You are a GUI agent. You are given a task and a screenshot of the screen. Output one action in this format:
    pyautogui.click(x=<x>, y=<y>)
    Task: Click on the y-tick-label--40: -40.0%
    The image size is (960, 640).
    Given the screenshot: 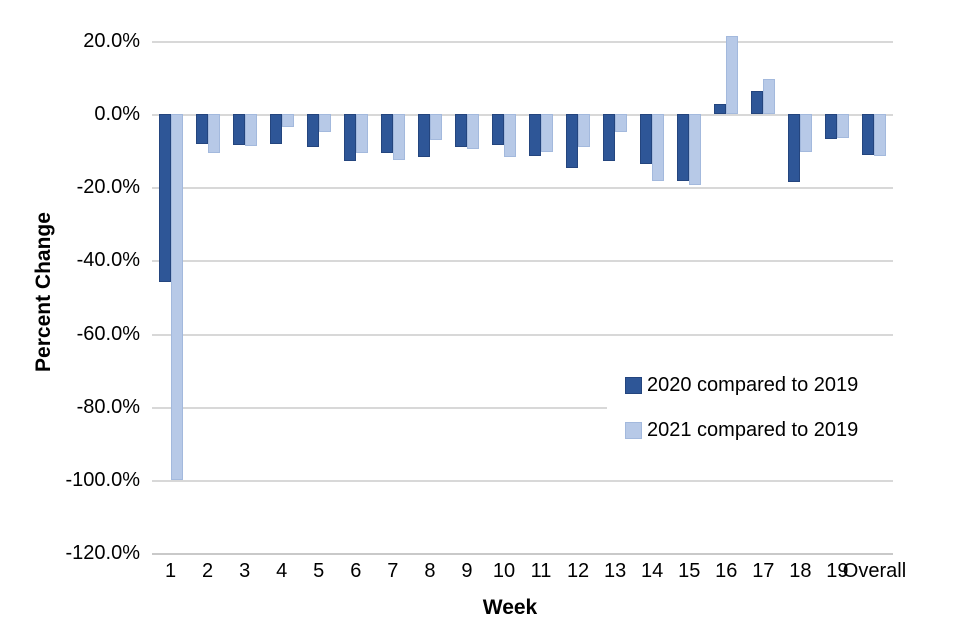 What is the action you would take?
    pyautogui.click(x=108, y=260)
    